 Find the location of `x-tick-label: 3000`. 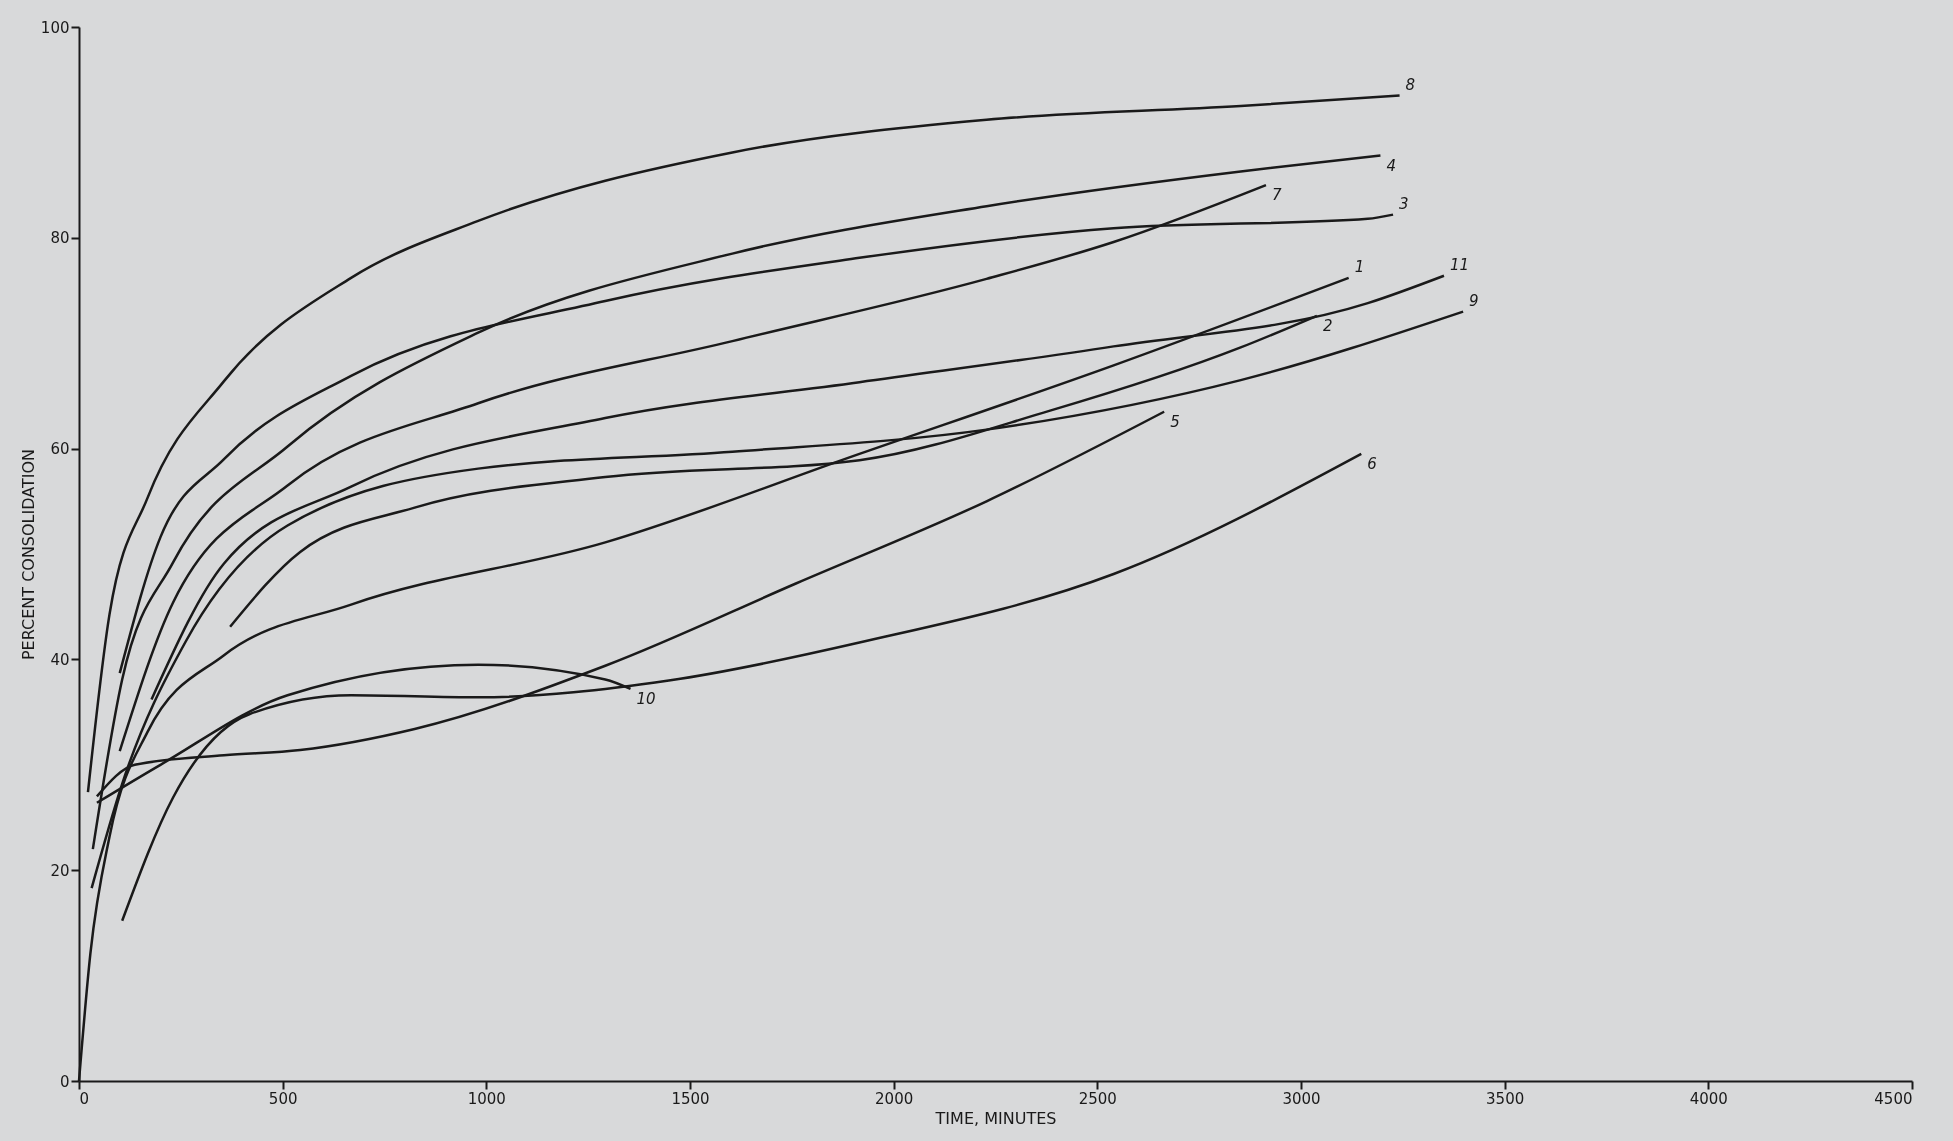

x-tick-label: 3000 is located at coordinates (1301, 1098).